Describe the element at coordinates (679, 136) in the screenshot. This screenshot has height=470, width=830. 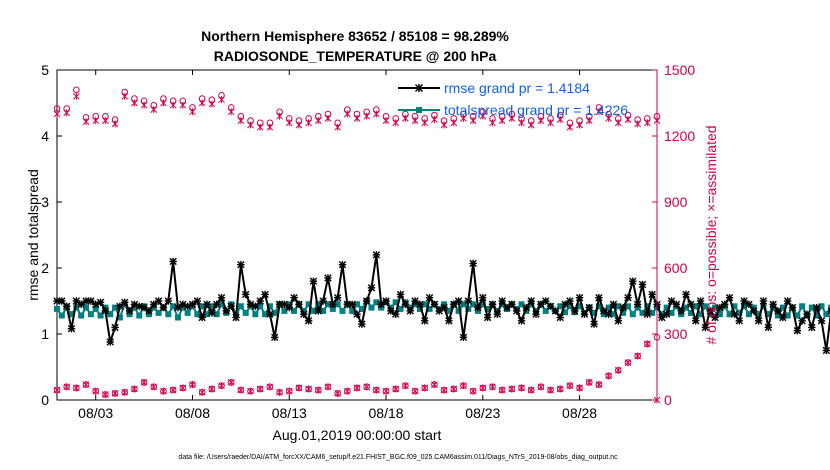
I see `right-tick-label: 1200` at that location.